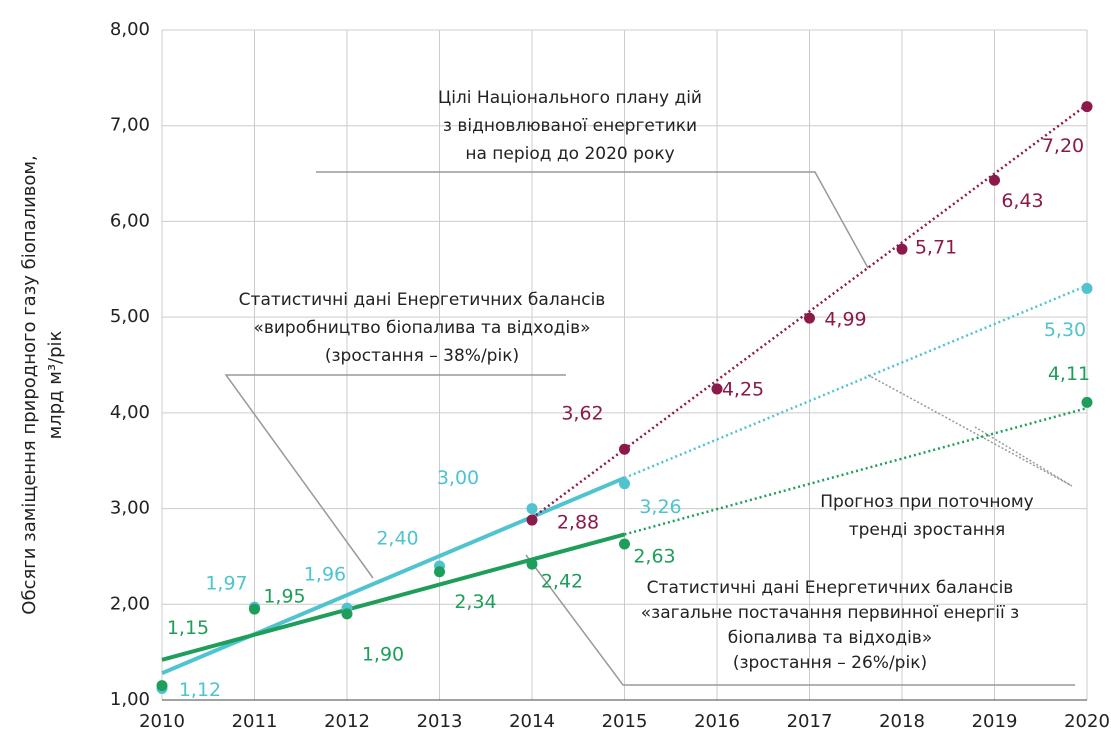 The height and width of the screenshot is (736, 1111). I want to click on data-label: 3,00, so click(458, 478).